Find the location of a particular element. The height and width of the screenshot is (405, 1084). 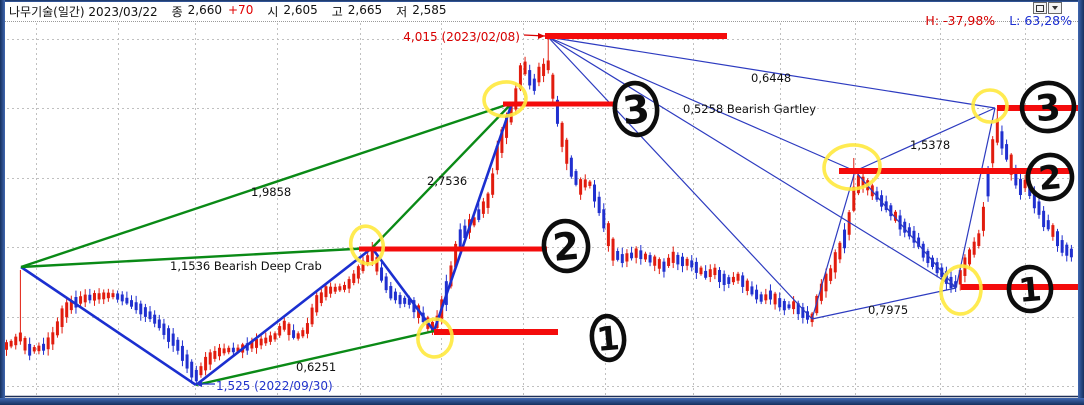

chart-label: 0,6251 is located at coordinates (316, 367).